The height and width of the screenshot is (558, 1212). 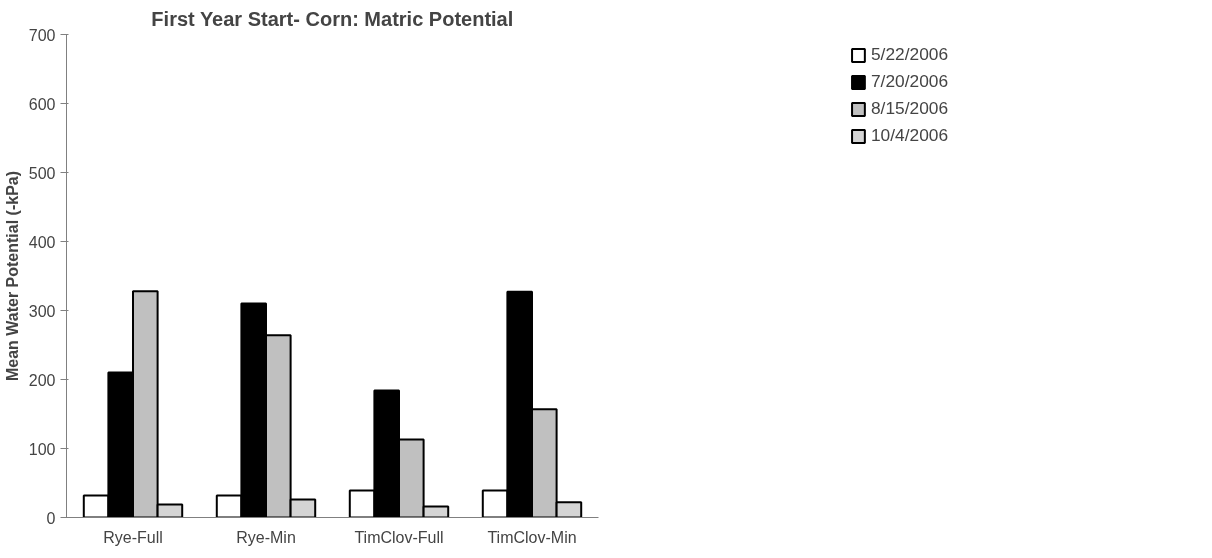 I want to click on y-tick-label: 700, so click(x=42, y=35).